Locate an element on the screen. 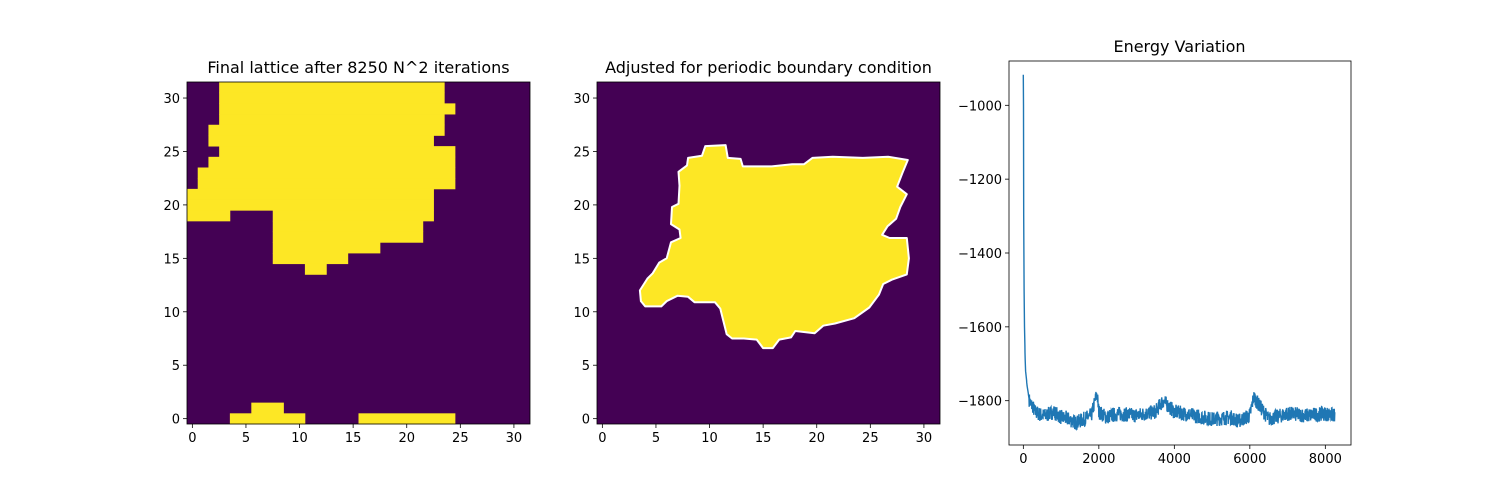 This screenshot has height=500, width=1500. adjusted-ytick-label: 25 is located at coordinates (581, 152).